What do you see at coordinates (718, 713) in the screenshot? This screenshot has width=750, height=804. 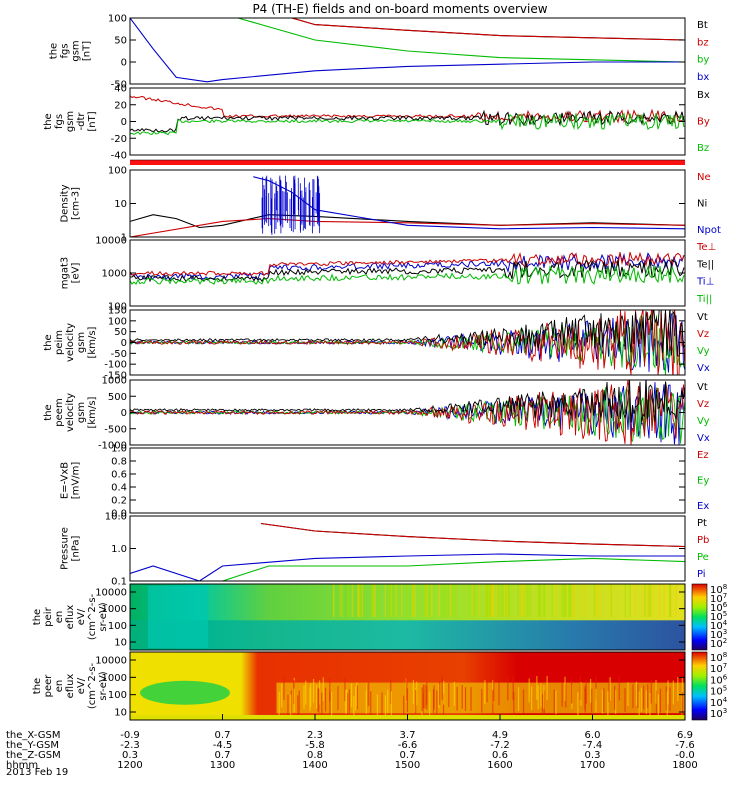 I see `colorbar-label: 103` at bounding box center [718, 713].